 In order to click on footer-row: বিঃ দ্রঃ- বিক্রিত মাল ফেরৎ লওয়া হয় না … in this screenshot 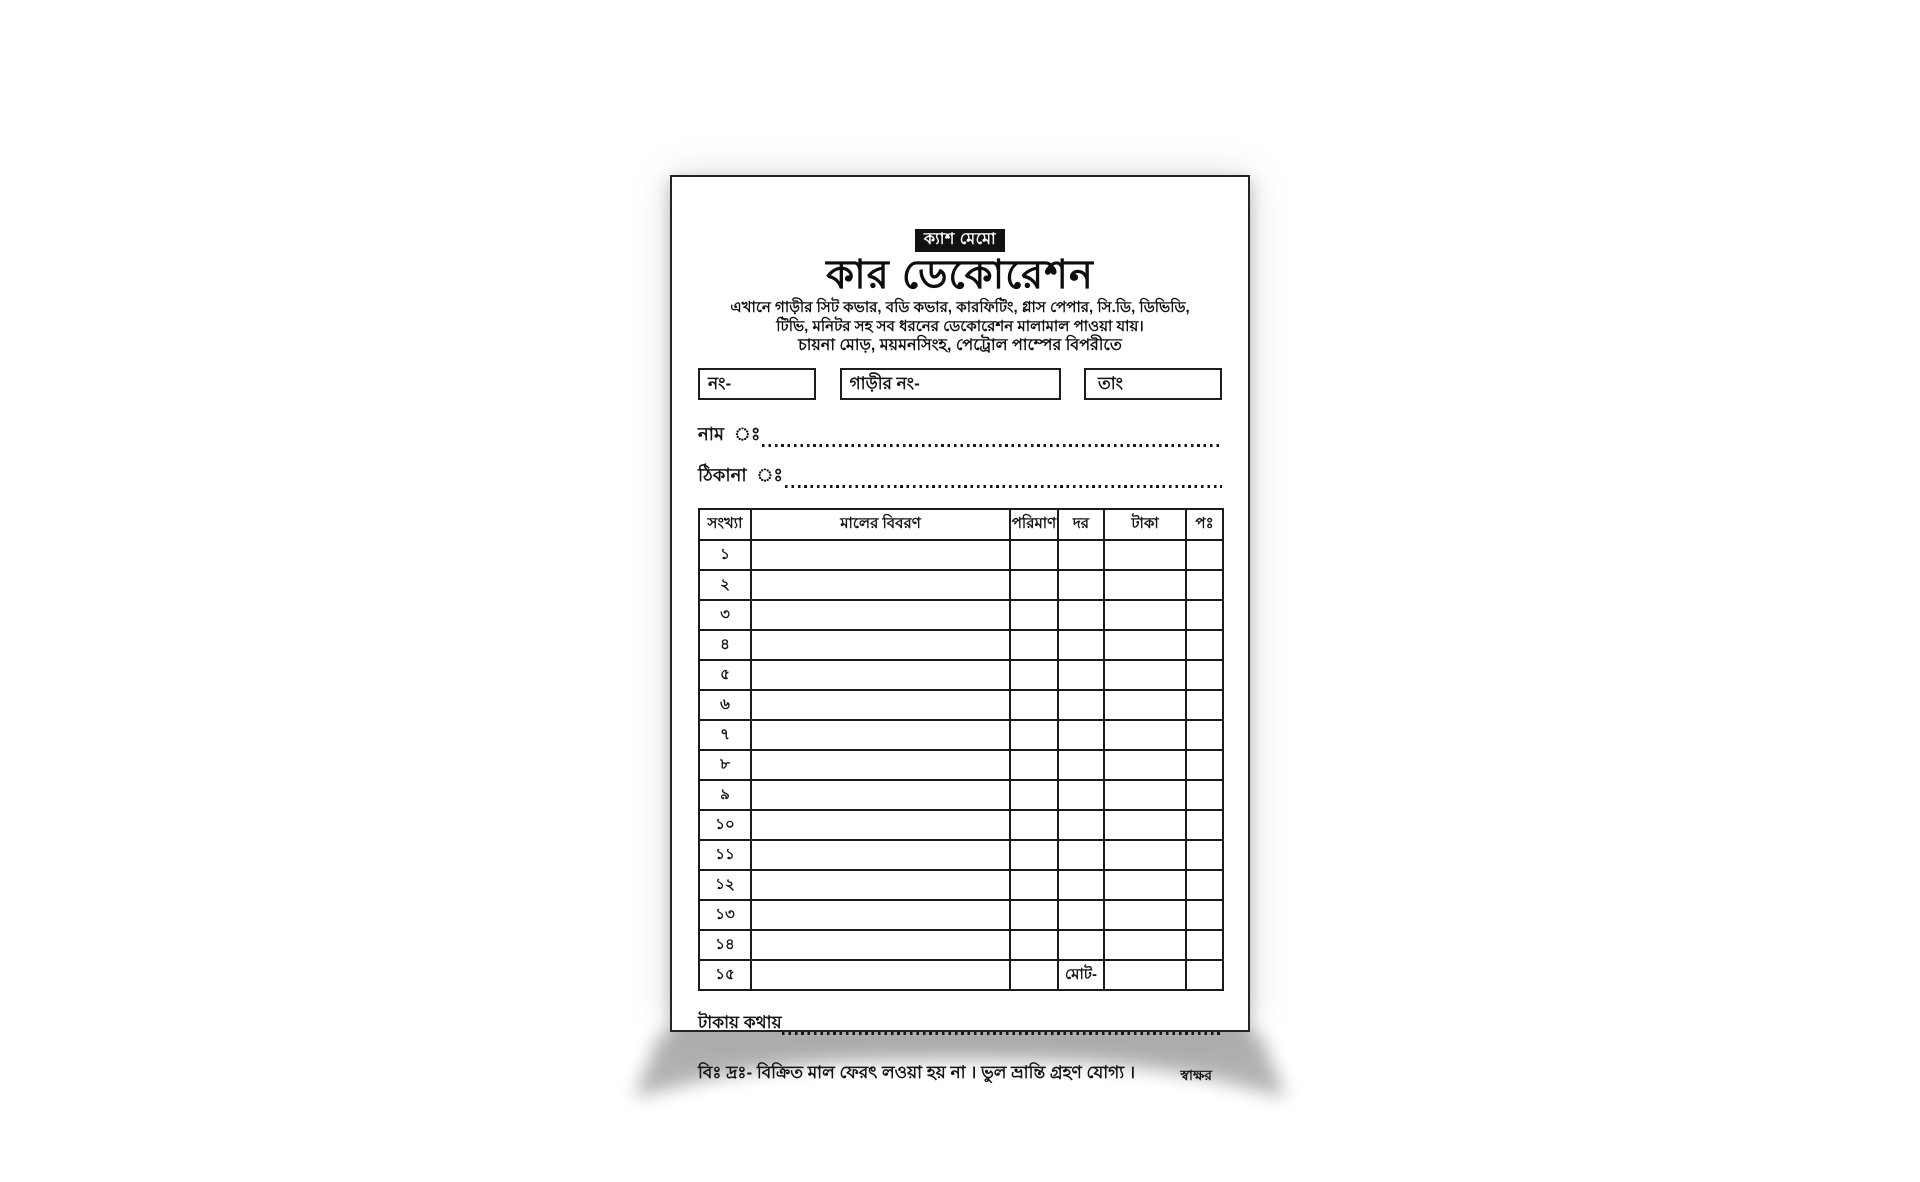, I will do `click(960, 1074)`.